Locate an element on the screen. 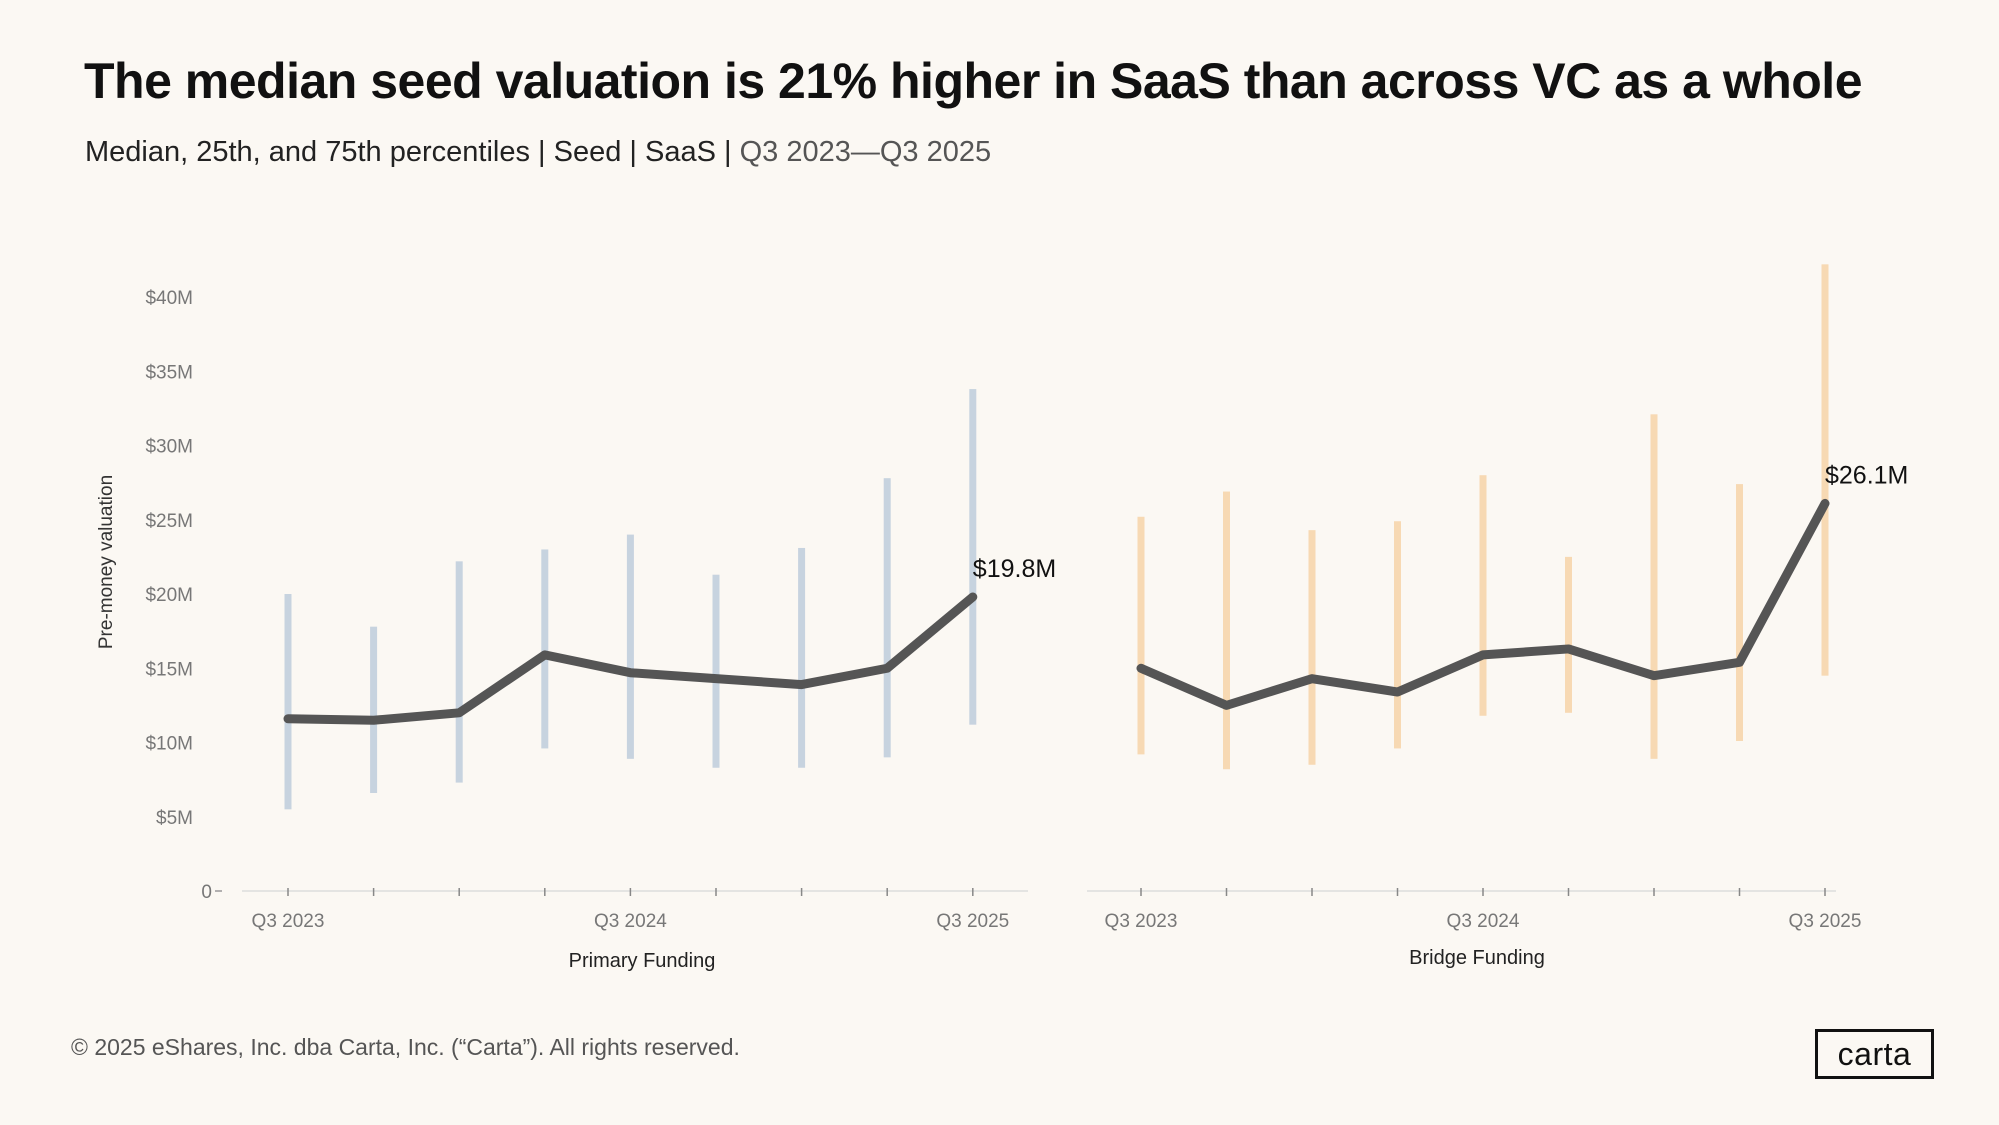  y-tick-label: $40M is located at coordinates (169, 298).